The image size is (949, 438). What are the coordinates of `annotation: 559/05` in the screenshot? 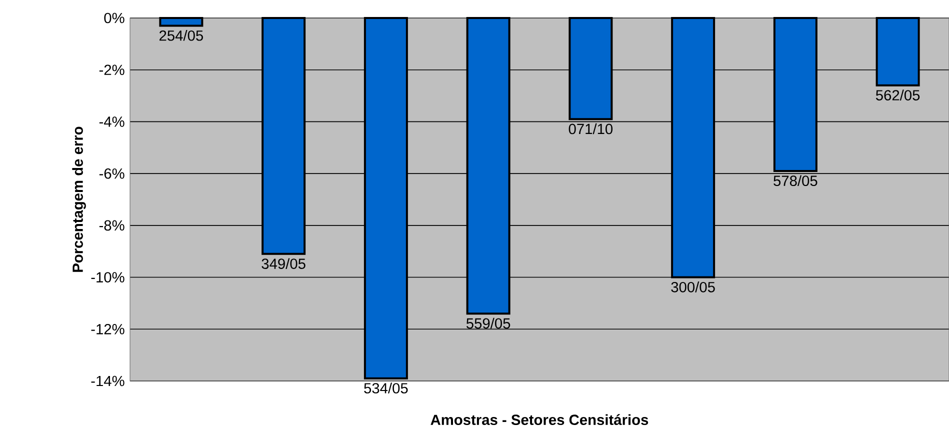 It's located at (488, 323).